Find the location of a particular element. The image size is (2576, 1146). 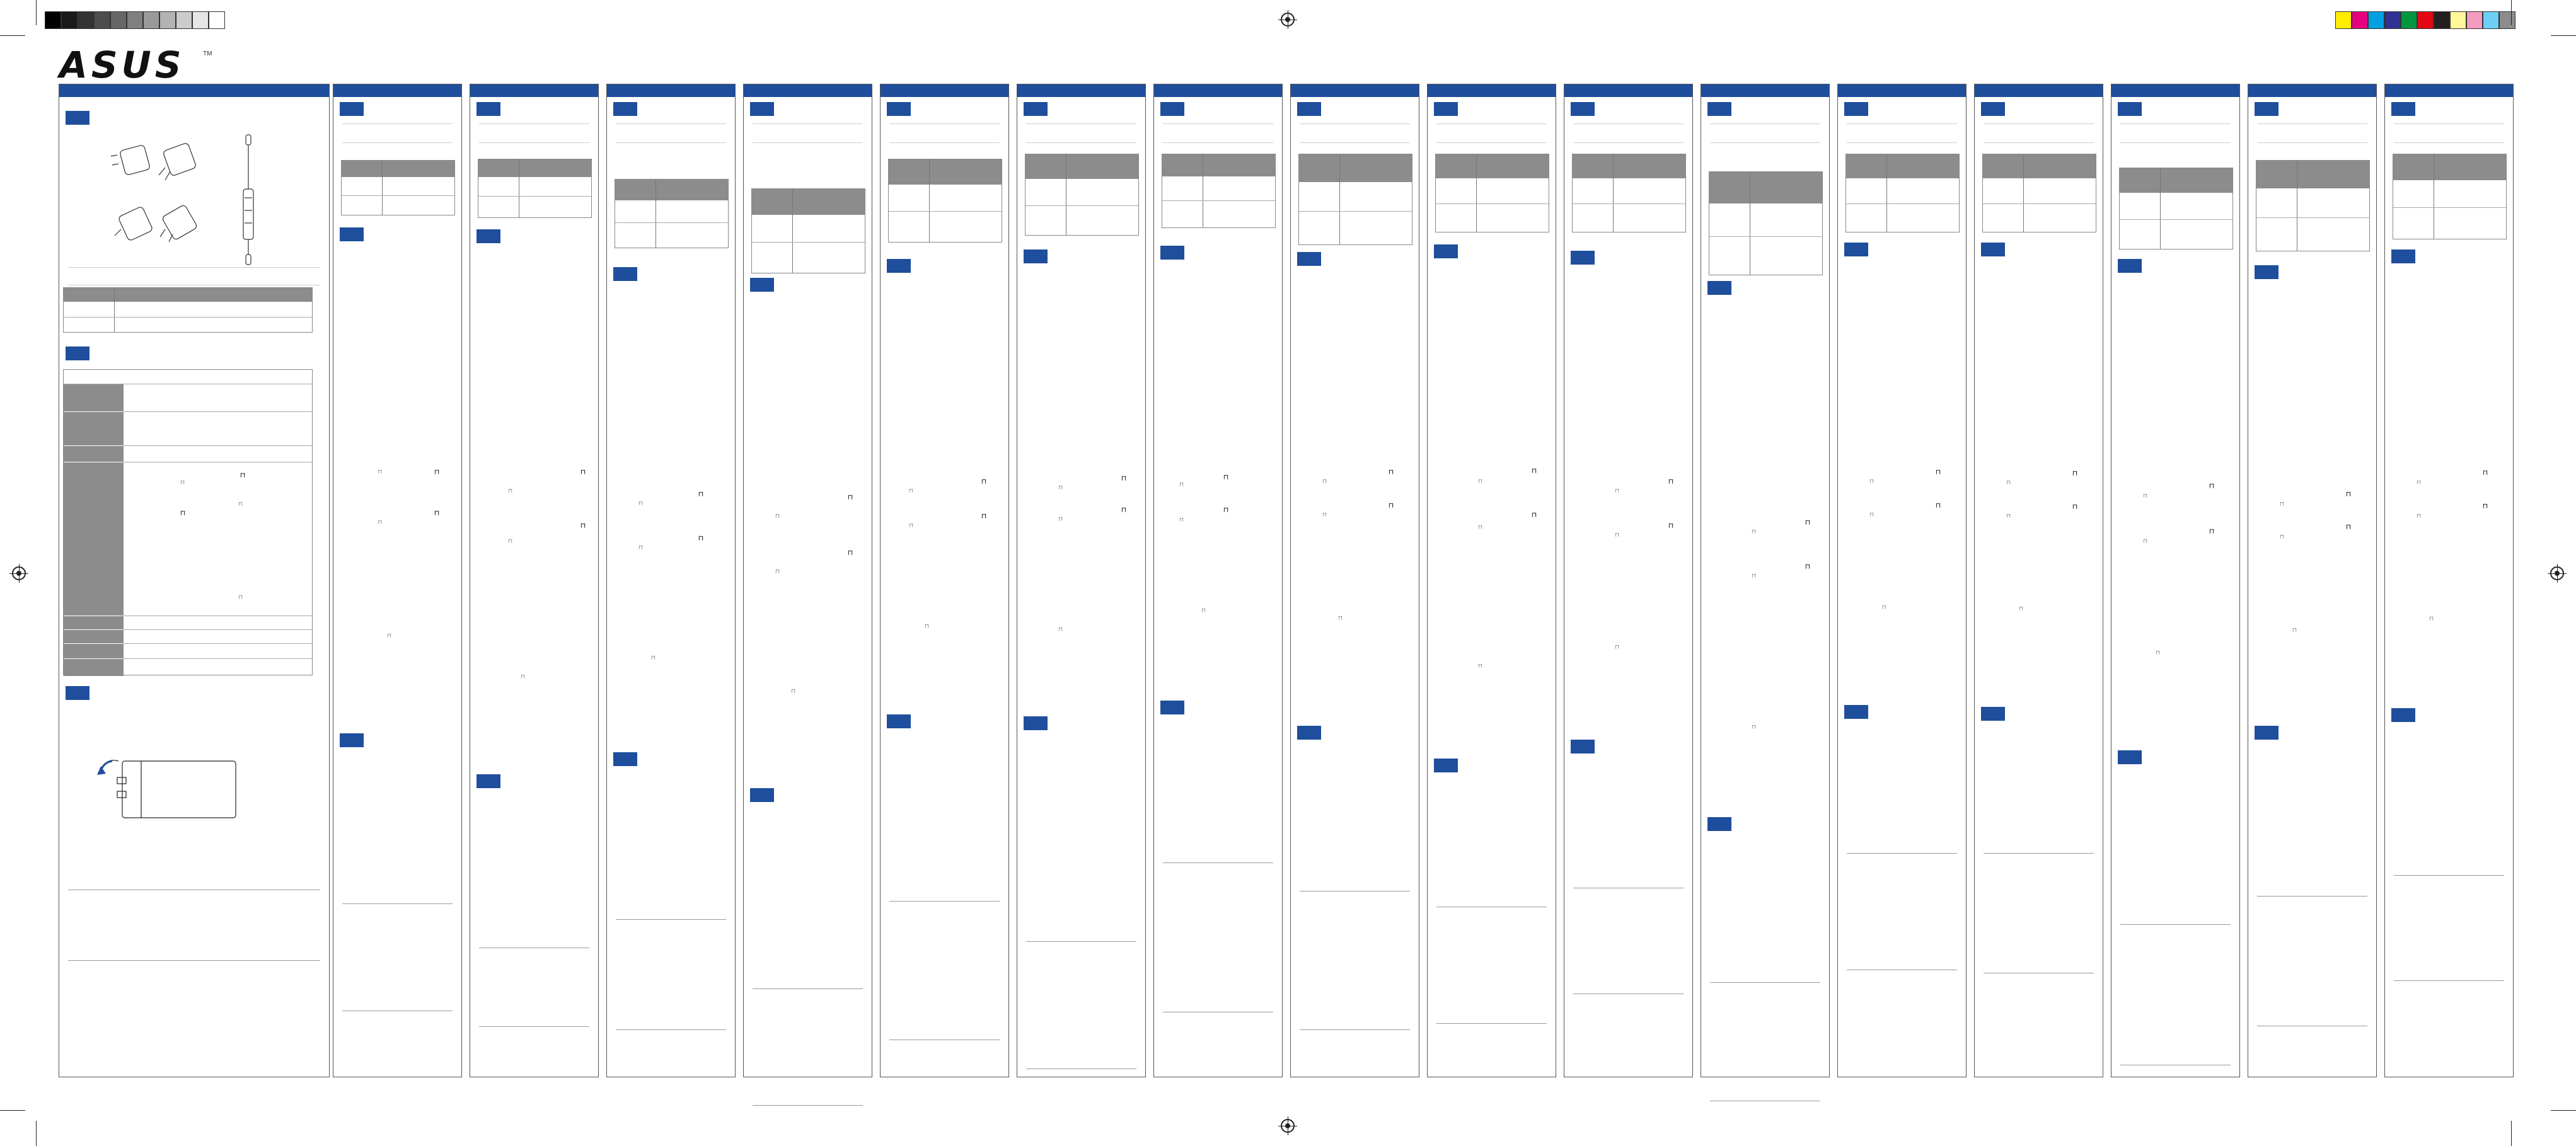

trademark-mark: TM is located at coordinates (207, 53).